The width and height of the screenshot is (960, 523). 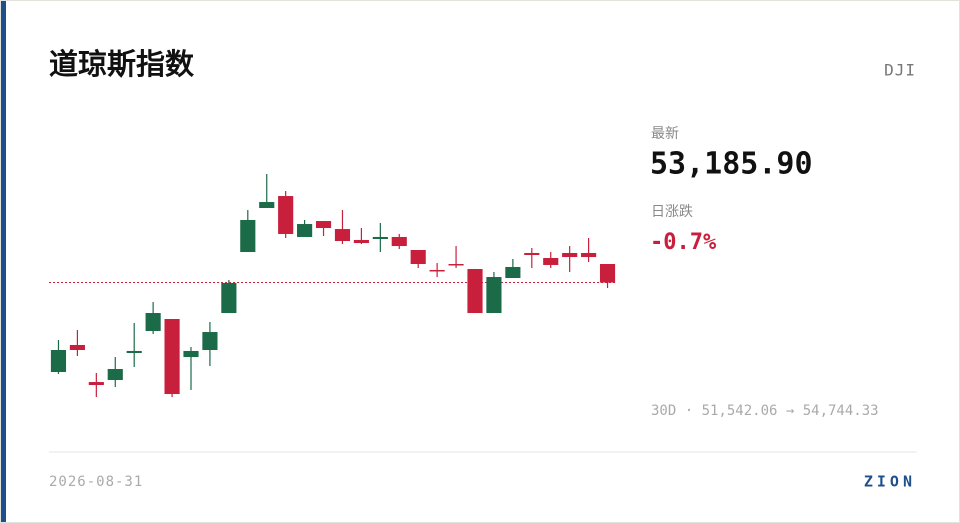 I want to click on latest-label: 最新, so click(x=665, y=134).